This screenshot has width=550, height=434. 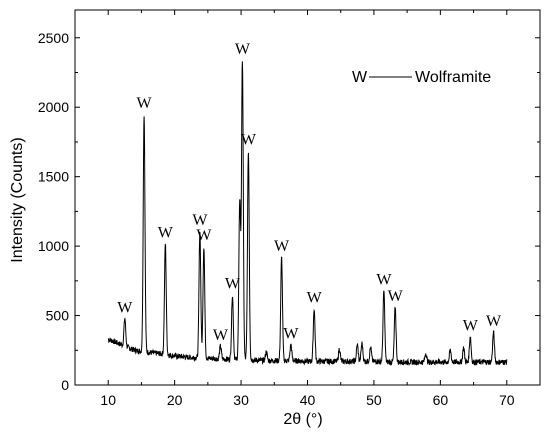 I want to click on x-tick-label: 60, so click(x=441, y=400).